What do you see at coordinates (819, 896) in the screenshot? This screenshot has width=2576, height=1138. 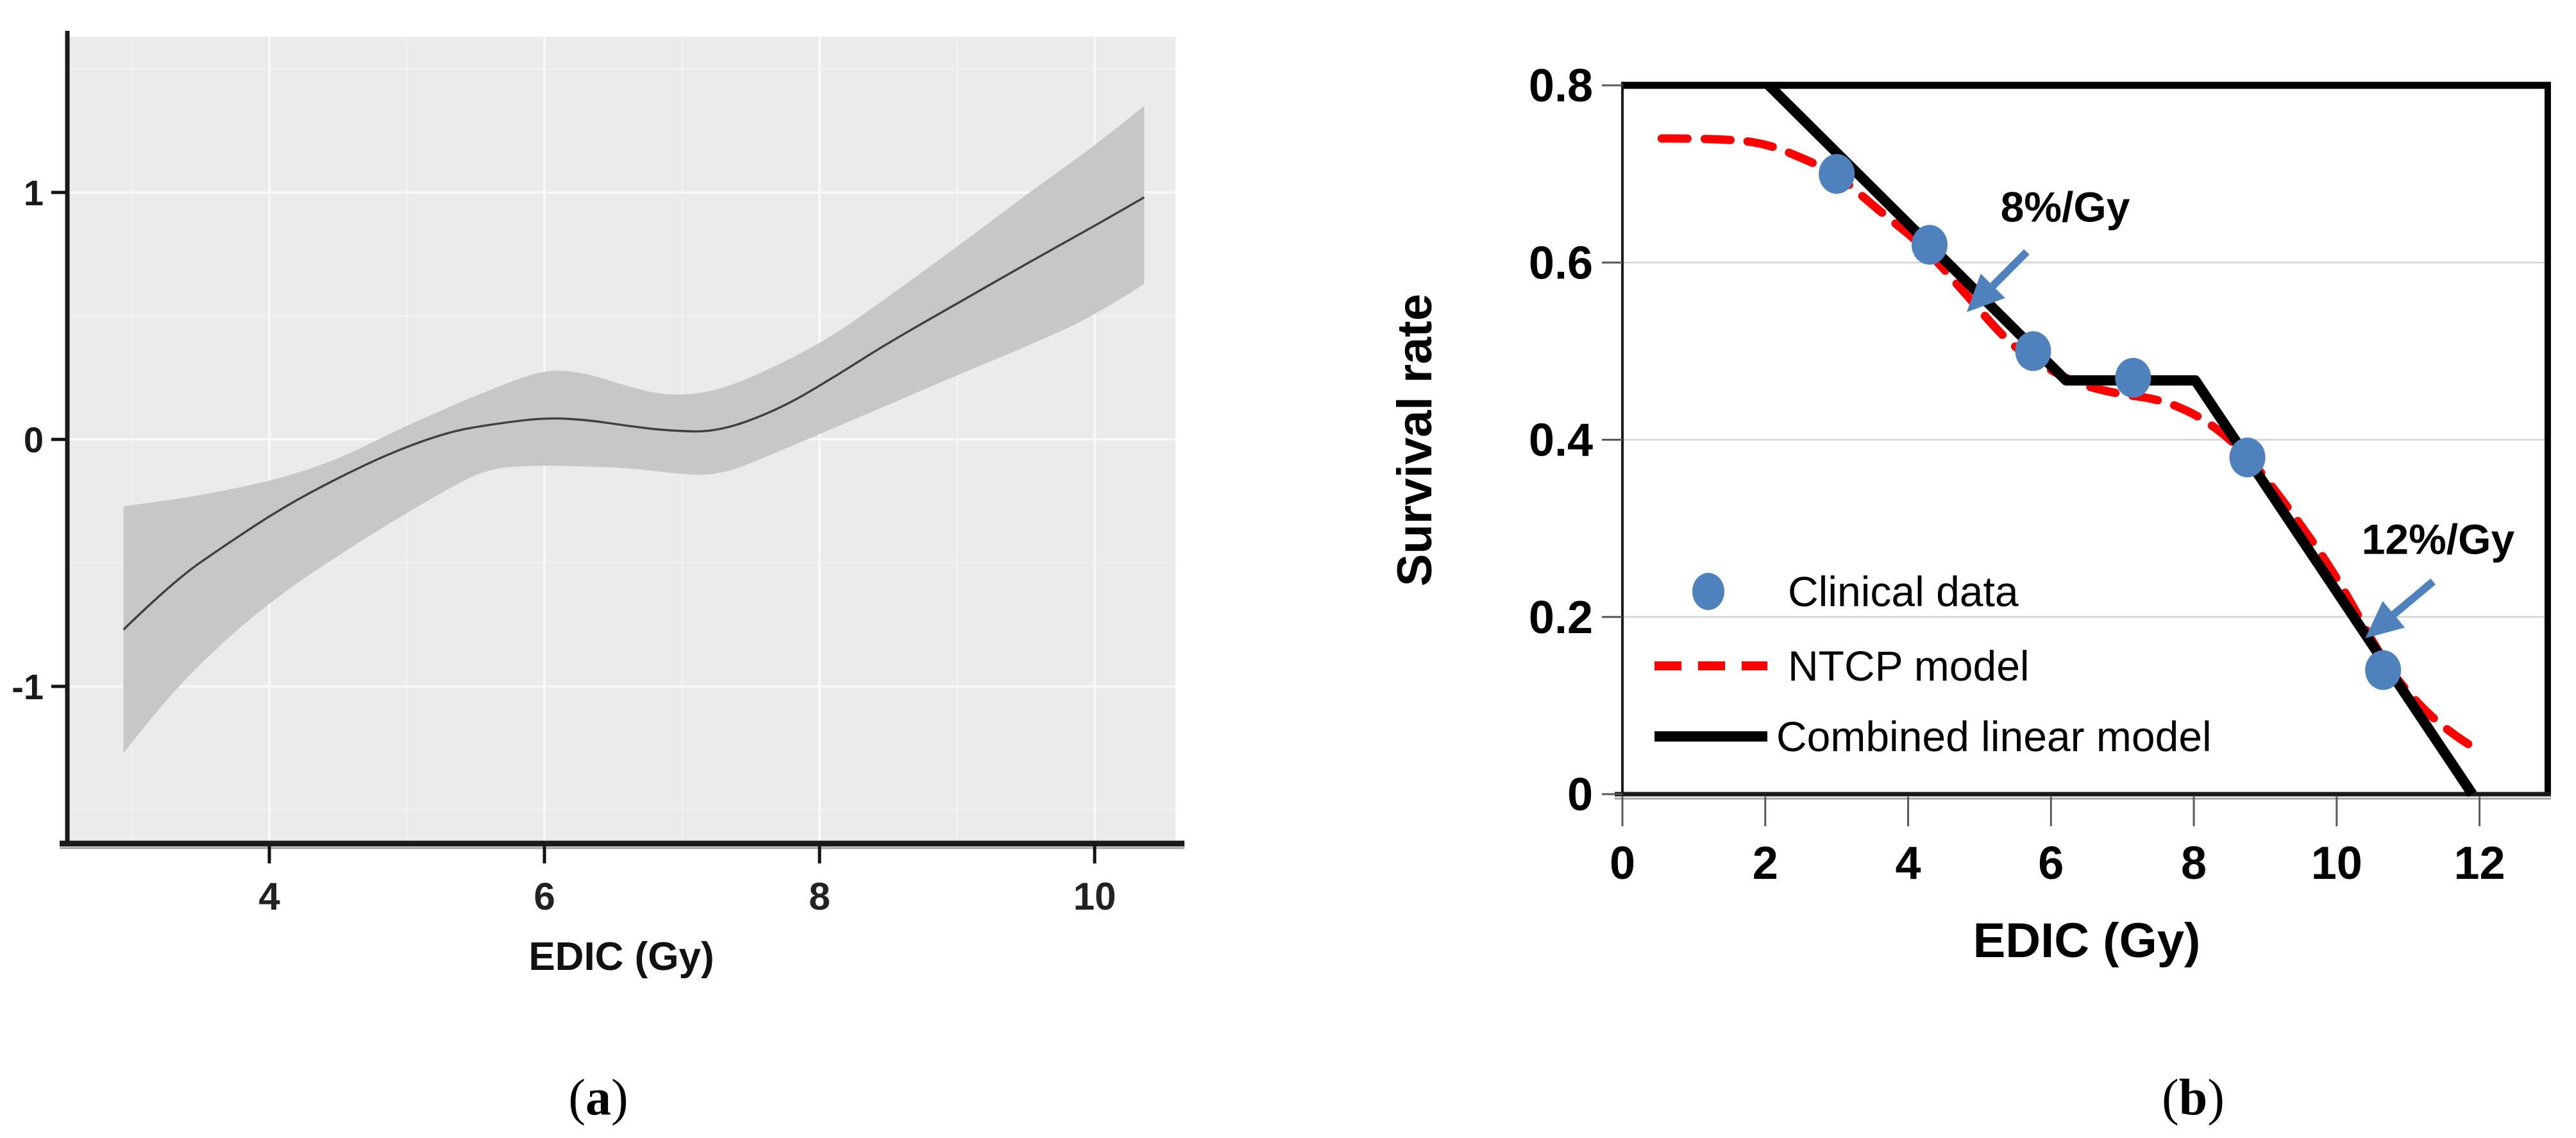 I see `chart-a-x-tick-label: 8` at bounding box center [819, 896].